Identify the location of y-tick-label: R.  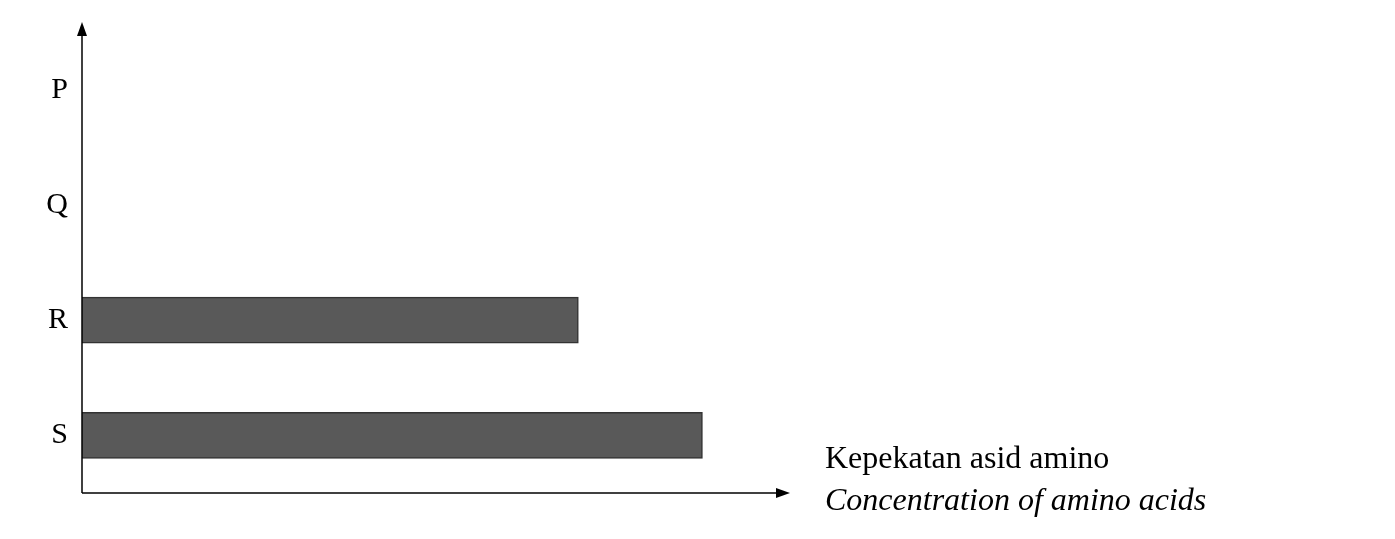
(57, 317).